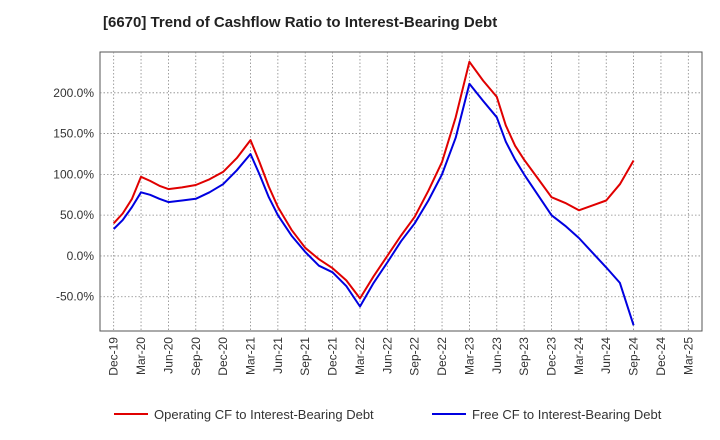  Describe the element at coordinates (114, 356) in the screenshot. I see `x-tick-label: Dec-19` at that location.